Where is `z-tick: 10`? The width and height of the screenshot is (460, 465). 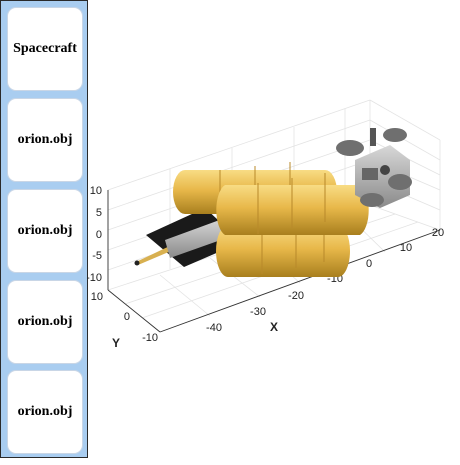
z-tick: 10 is located at coordinates (96, 191).